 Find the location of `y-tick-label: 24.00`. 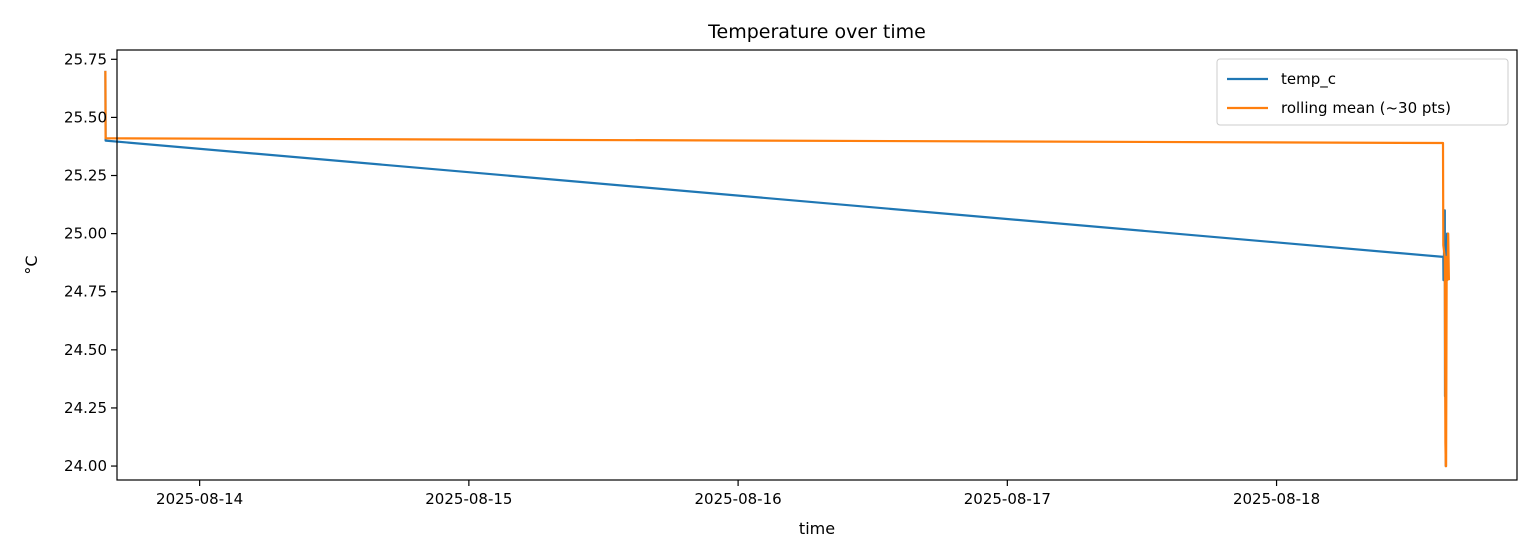

y-tick-label: 24.00 is located at coordinates (85, 466).